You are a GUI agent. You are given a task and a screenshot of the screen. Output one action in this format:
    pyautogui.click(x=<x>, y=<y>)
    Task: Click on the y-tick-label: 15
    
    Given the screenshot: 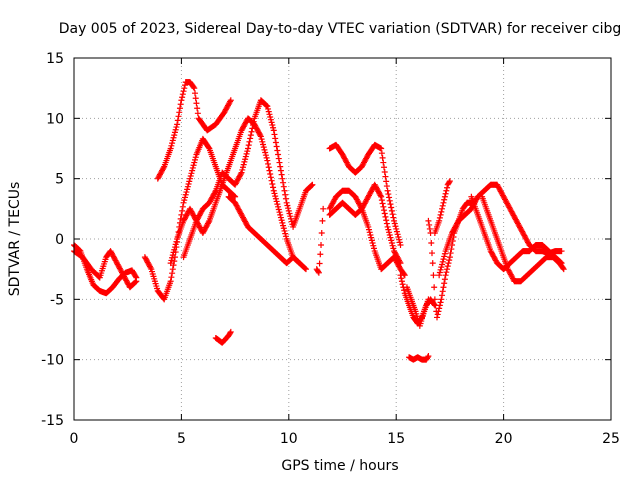 What is the action you would take?
    pyautogui.click(x=55, y=59)
    